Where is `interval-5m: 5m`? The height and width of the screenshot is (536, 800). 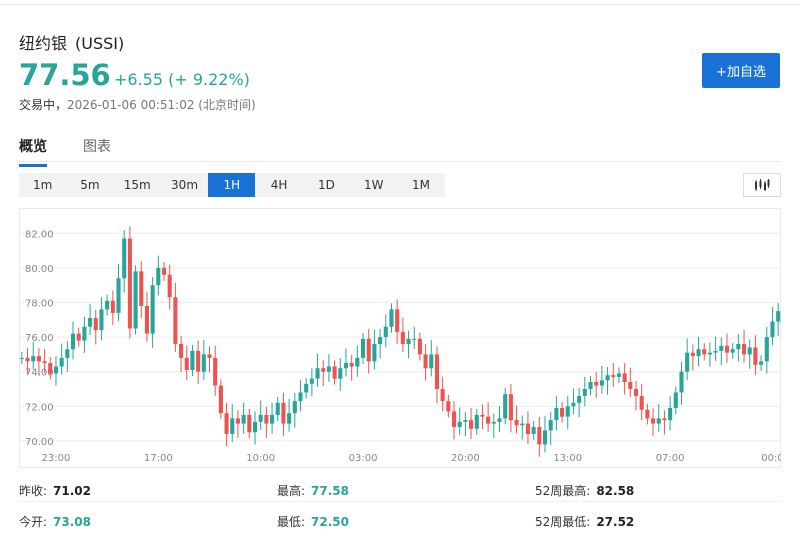 interval-5m: 5m is located at coordinates (90, 185).